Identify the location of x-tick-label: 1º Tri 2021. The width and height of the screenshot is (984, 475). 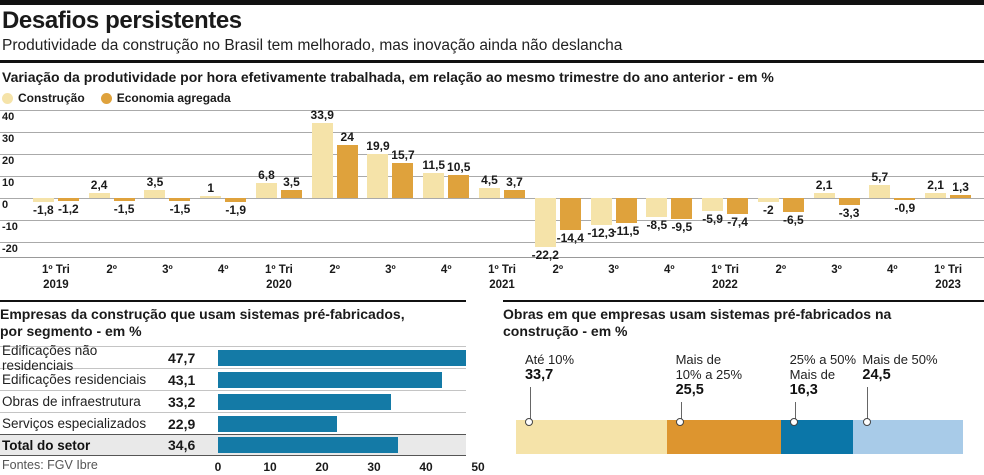
(502, 278).